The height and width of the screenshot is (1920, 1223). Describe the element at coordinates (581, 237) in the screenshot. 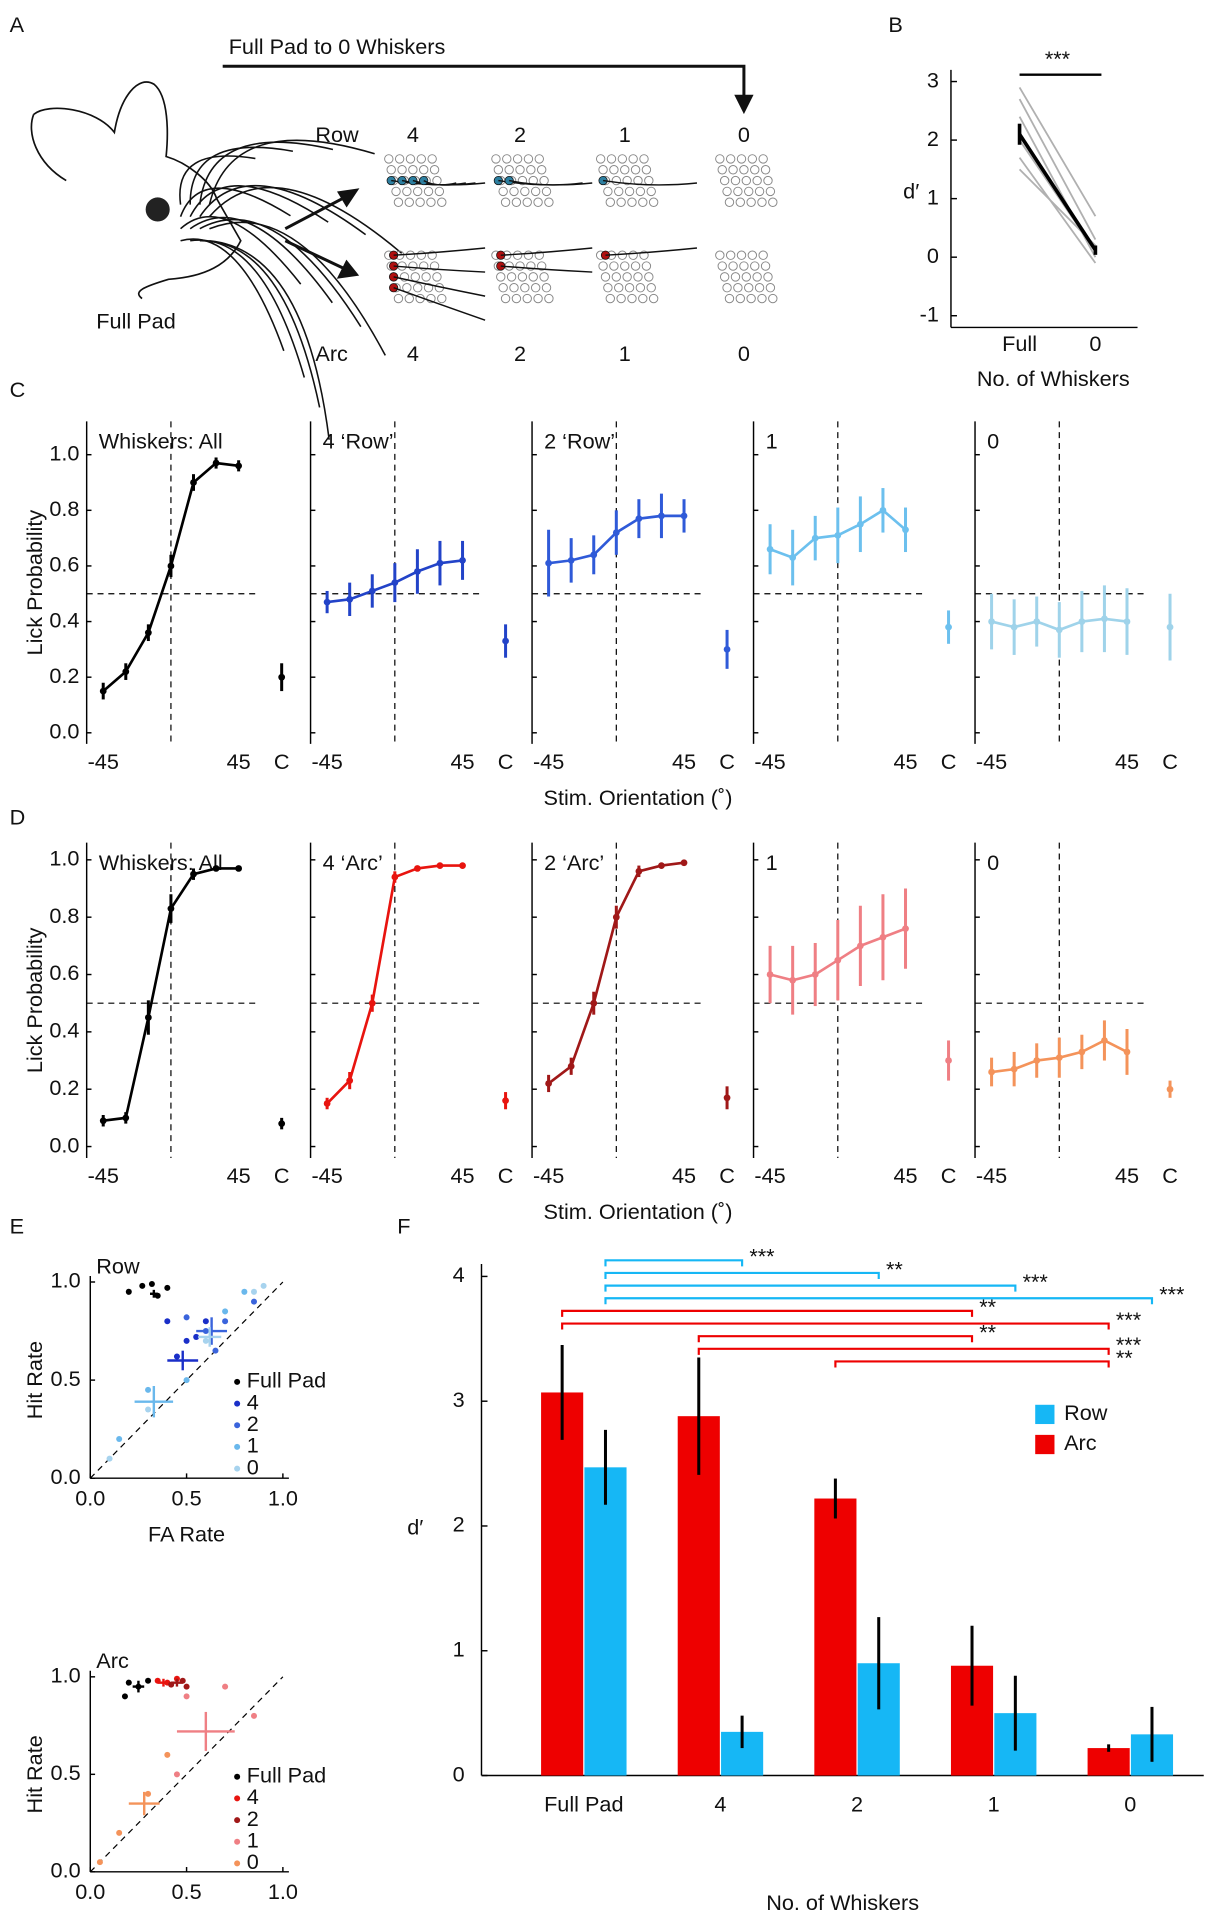

I see `whisker-grids` at that location.